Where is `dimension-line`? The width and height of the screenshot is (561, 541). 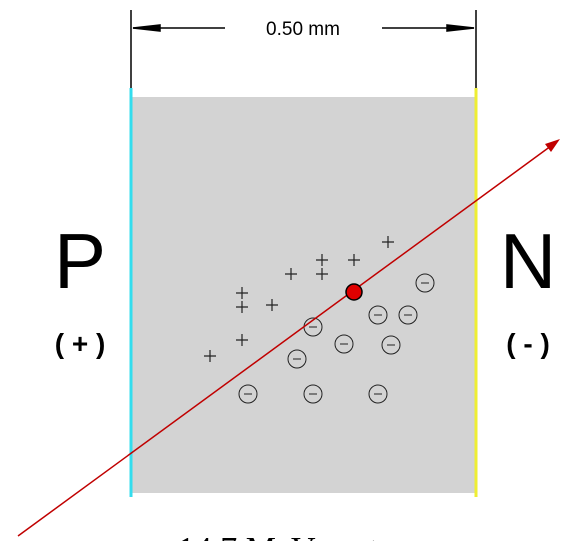 dimension-line is located at coordinates (303, 28).